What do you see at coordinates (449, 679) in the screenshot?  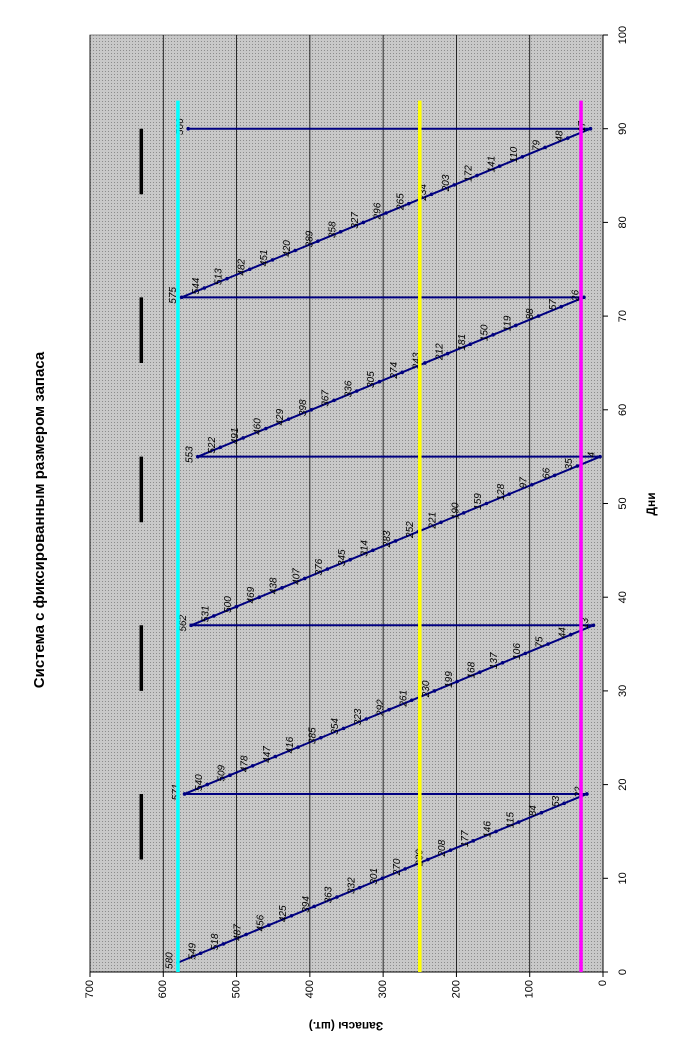 I see `point-label: 199` at bounding box center [449, 679].